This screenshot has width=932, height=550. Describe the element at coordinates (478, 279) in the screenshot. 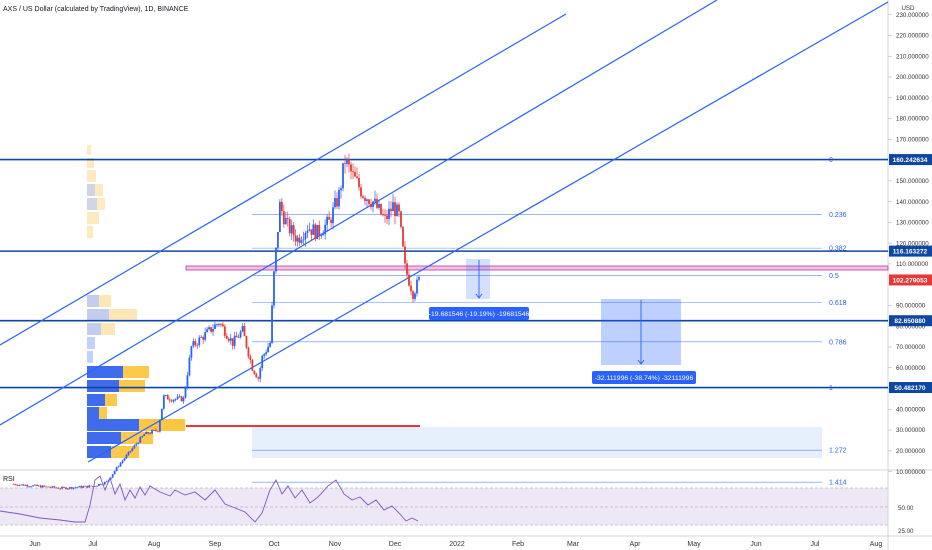

I see `measure-1-box` at that location.